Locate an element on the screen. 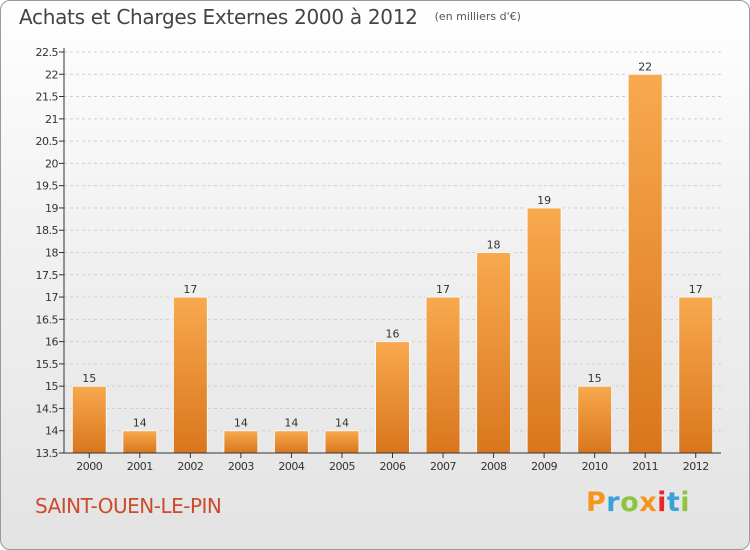  y-tick-label: 21 is located at coordinates (51, 119).